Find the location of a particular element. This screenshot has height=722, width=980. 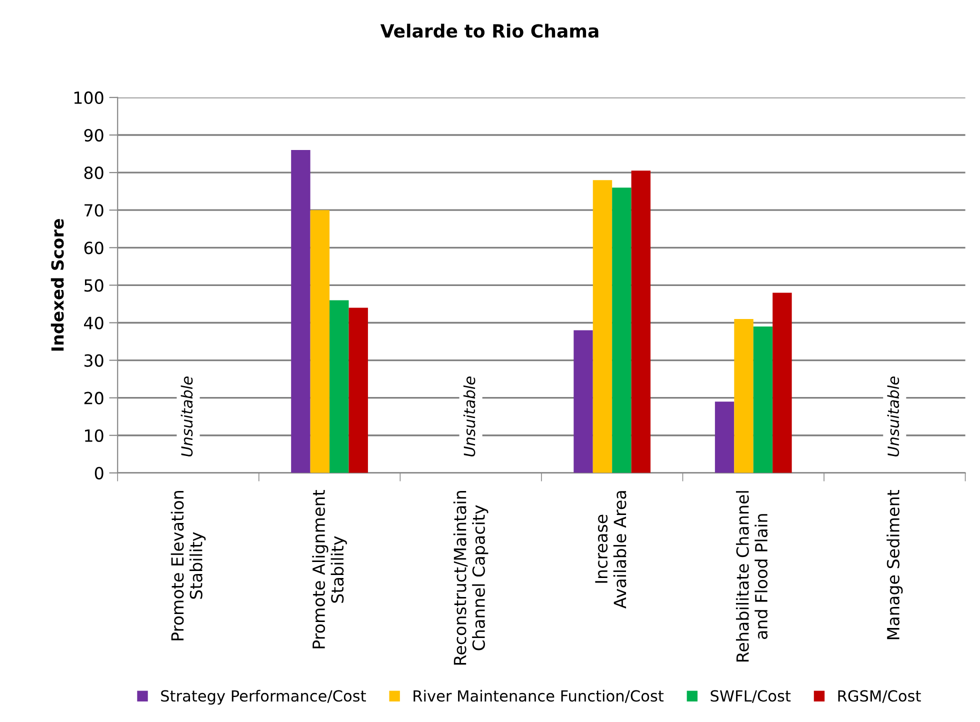

legend-label: RGSM/Cost is located at coordinates (879, 696).